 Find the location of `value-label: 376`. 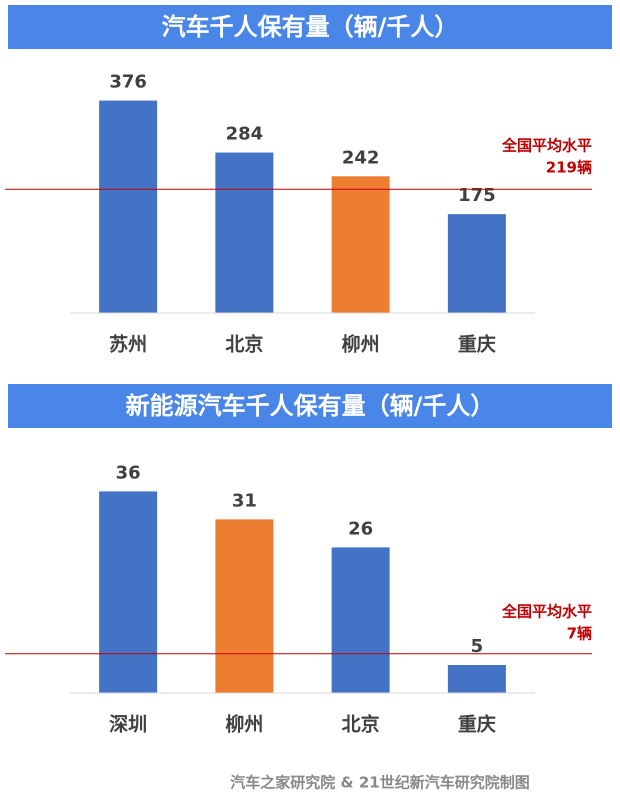

value-label: 376 is located at coordinates (128, 82).